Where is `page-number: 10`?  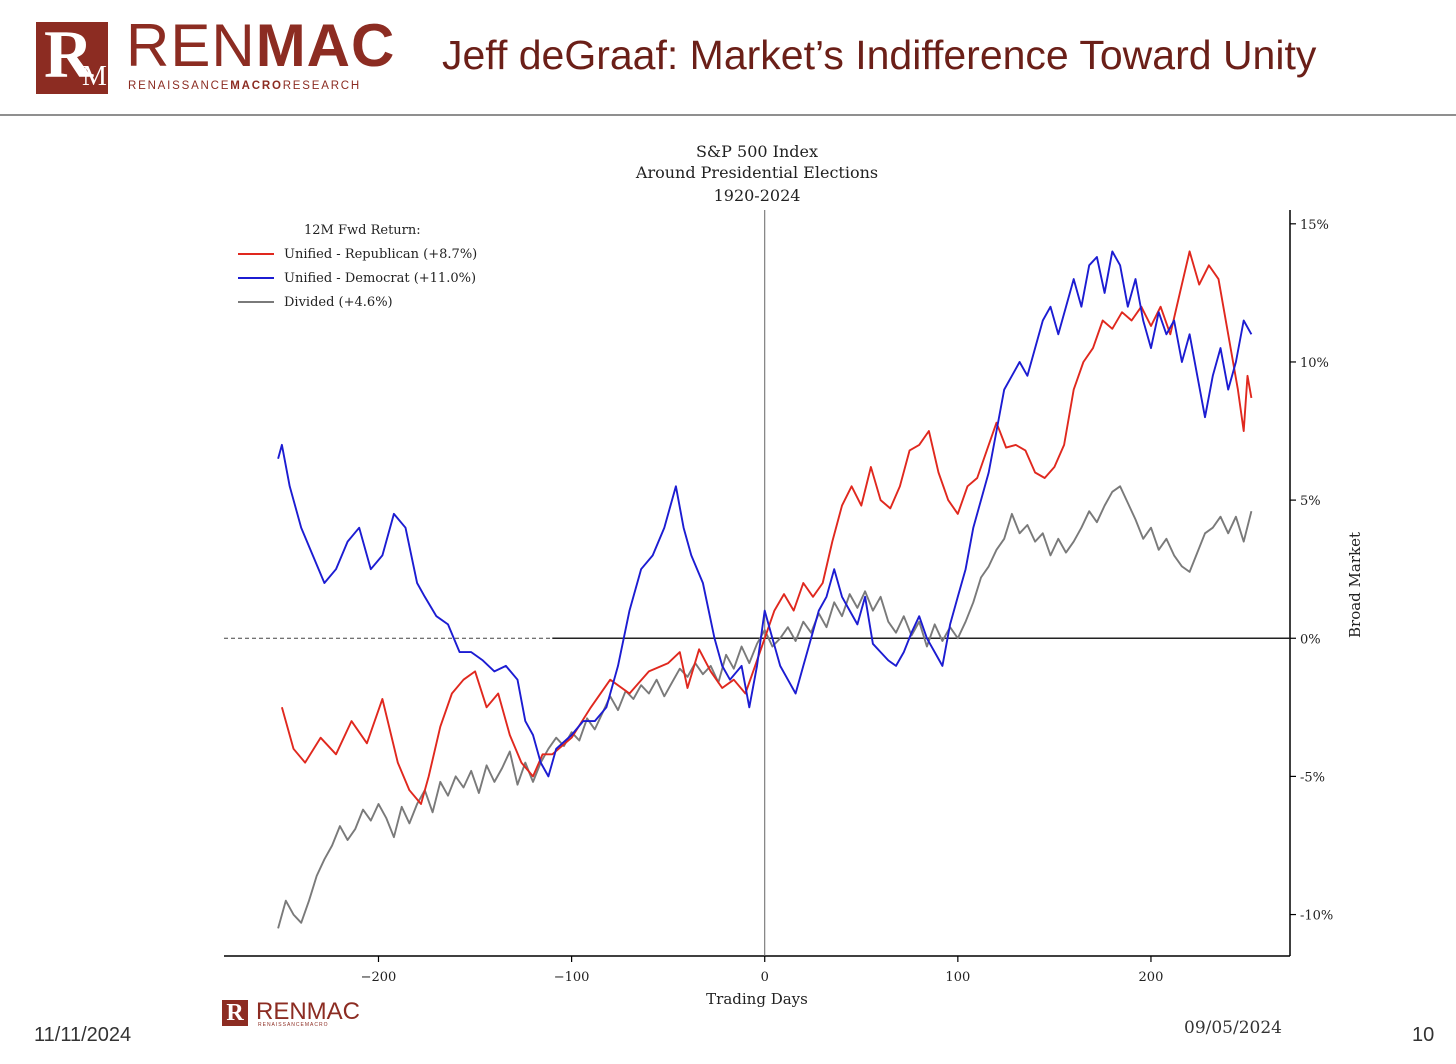 page-number: 10 is located at coordinates (1423, 1035).